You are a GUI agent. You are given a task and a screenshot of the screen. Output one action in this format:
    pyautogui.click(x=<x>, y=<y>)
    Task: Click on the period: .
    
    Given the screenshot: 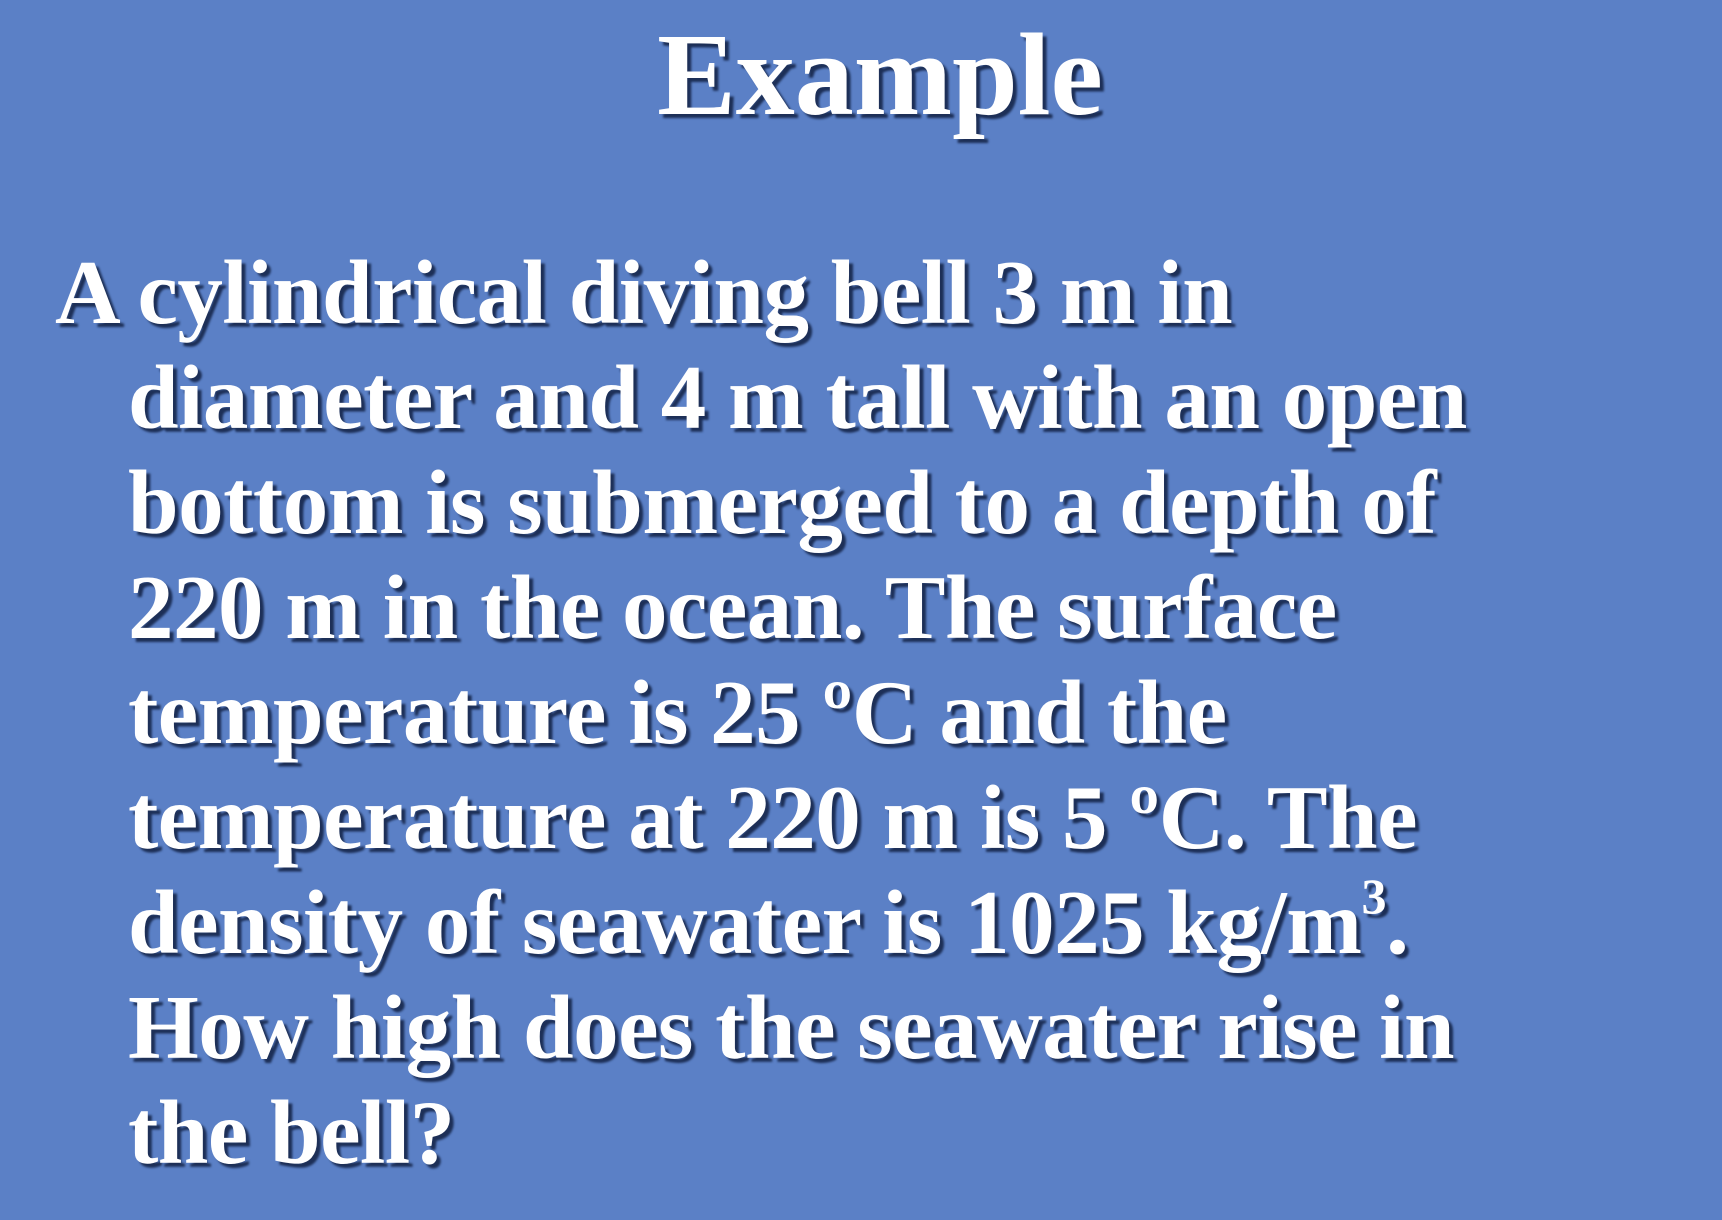 What is the action you would take?
    pyautogui.click(x=1397, y=922)
    